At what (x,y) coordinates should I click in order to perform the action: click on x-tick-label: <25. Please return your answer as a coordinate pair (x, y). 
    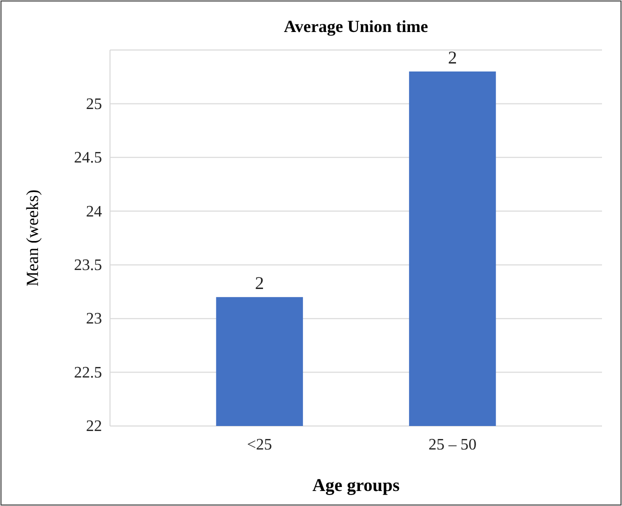
    Looking at the image, I should click on (259, 445).